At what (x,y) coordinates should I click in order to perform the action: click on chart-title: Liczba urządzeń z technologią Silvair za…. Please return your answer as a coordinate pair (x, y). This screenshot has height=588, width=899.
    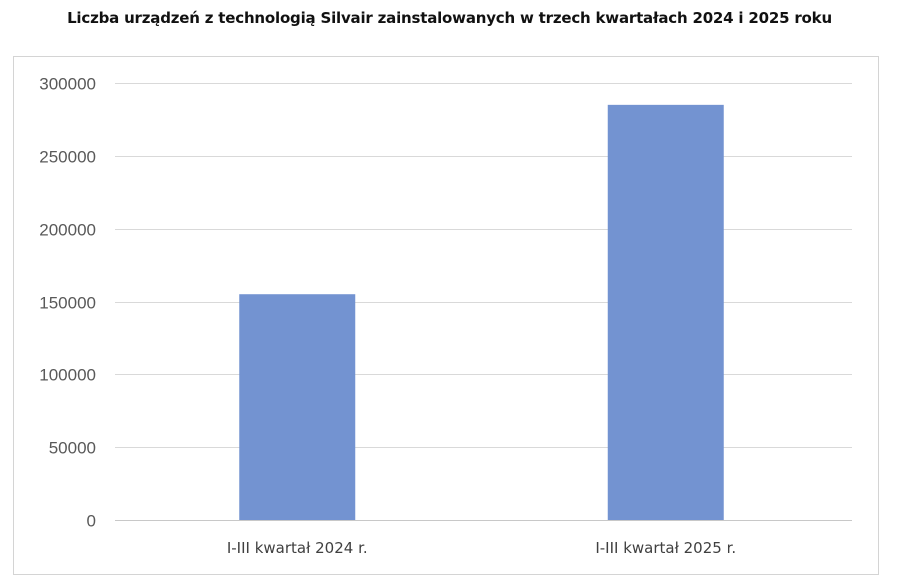
    Looking at the image, I should click on (449, 18).